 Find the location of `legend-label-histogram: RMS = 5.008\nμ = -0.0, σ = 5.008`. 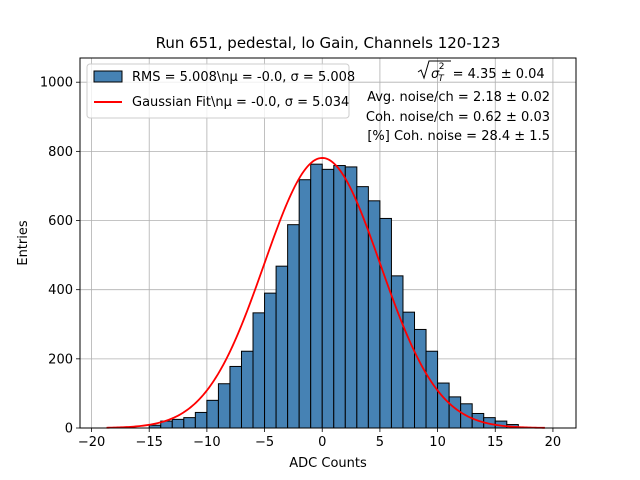

legend-label-histogram: RMS = 5.008\nμ = -0.0, σ = 5.008 is located at coordinates (243, 77).